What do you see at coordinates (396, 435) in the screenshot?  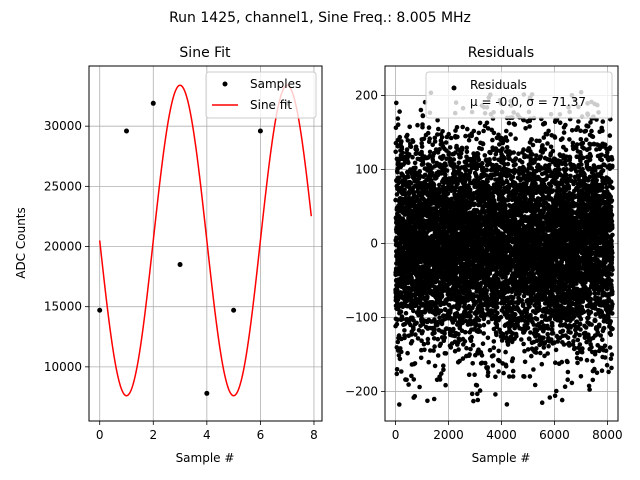 I see `x-tick-label: 0` at bounding box center [396, 435].